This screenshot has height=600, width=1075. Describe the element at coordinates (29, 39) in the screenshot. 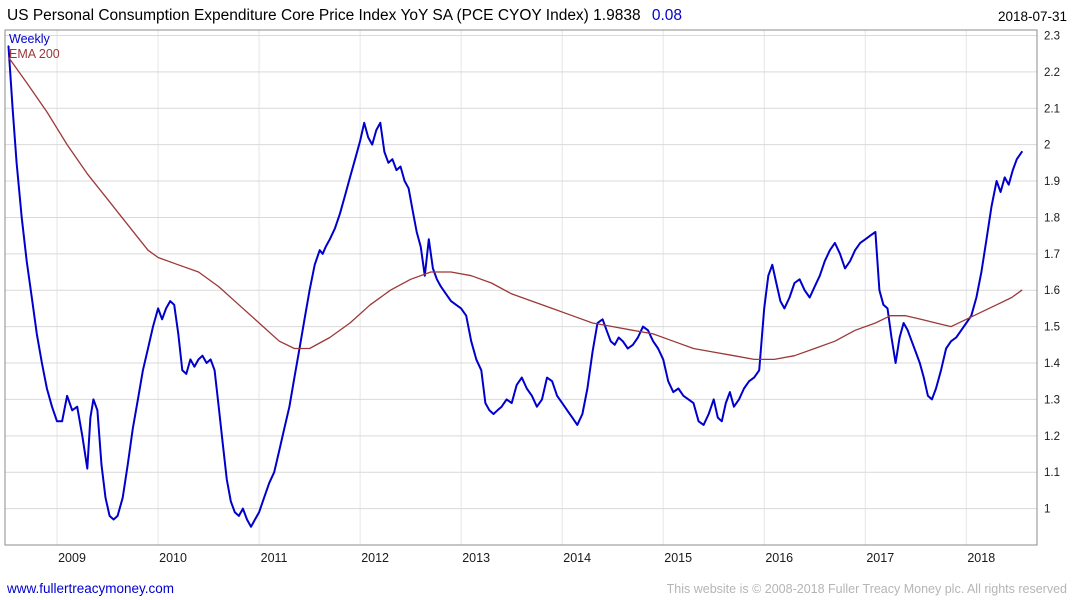

I see `legend-weekly-label: Weekly` at that location.